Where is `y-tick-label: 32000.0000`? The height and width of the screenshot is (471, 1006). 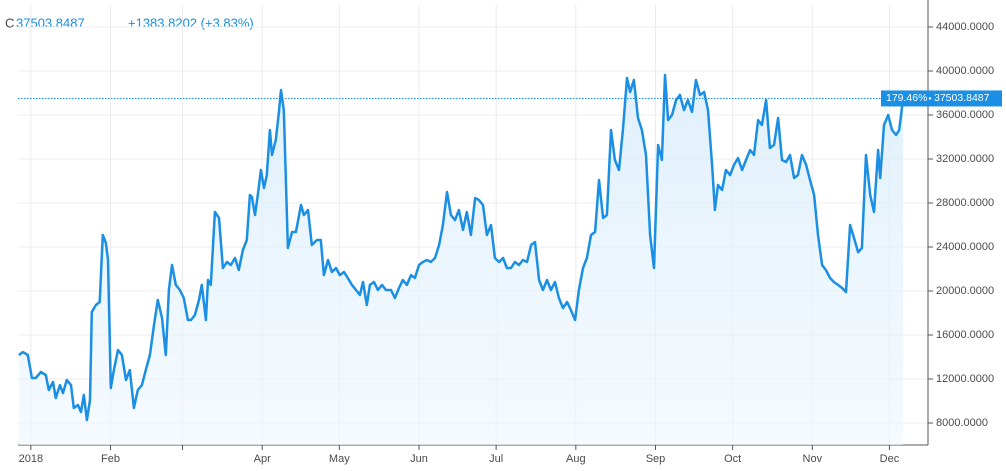 y-tick-label: 32000.0000 is located at coordinates (965, 159).